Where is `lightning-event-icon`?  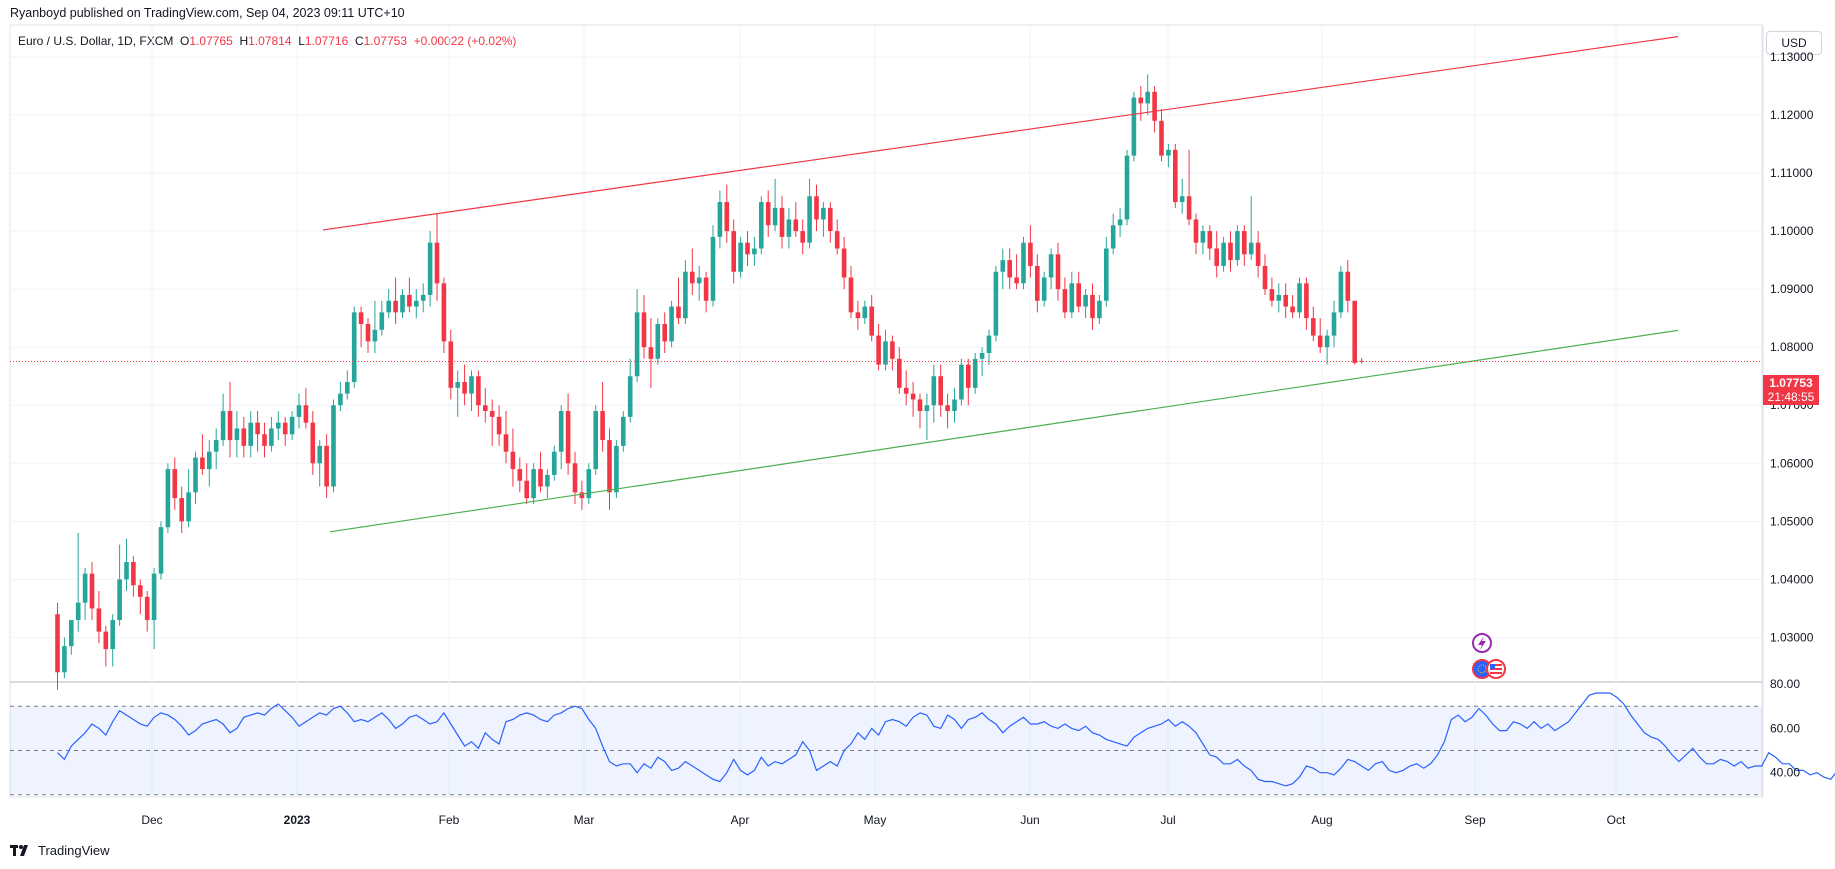 lightning-event-icon is located at coordinates (1482, 643).